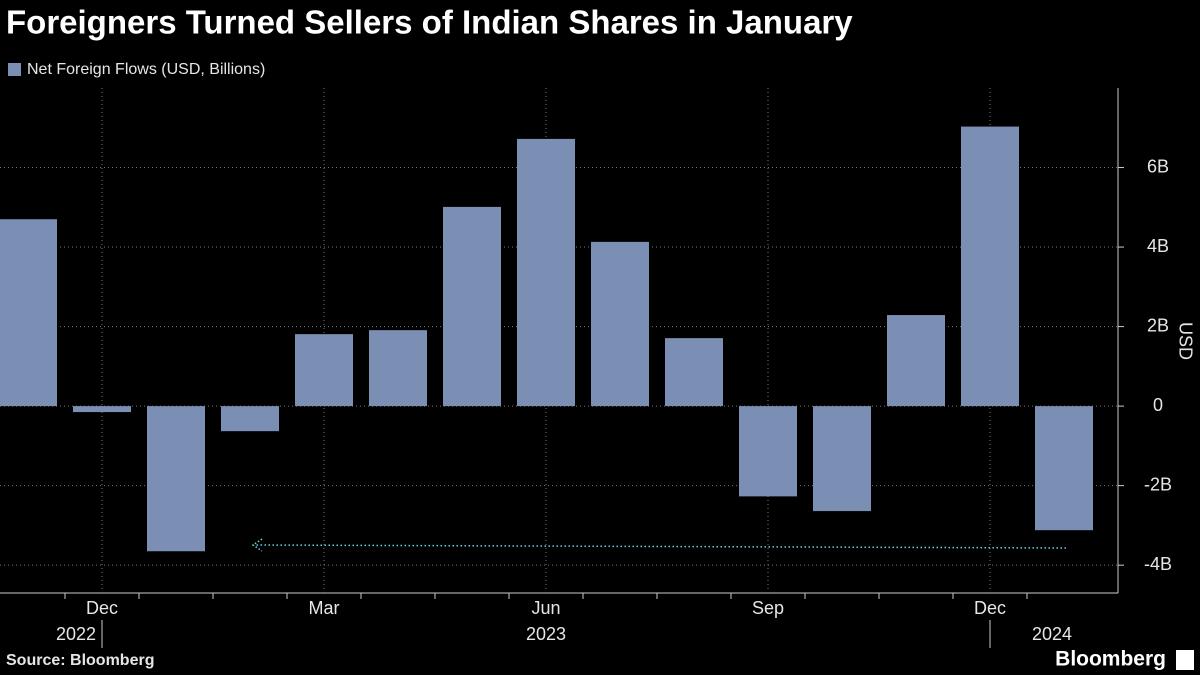 This screenshot has height=675, width=1200. What do you see at coordinates (545, 608) in the screenshot?
I see `x-tick-label: Jun` at bounding box center [545, 608].